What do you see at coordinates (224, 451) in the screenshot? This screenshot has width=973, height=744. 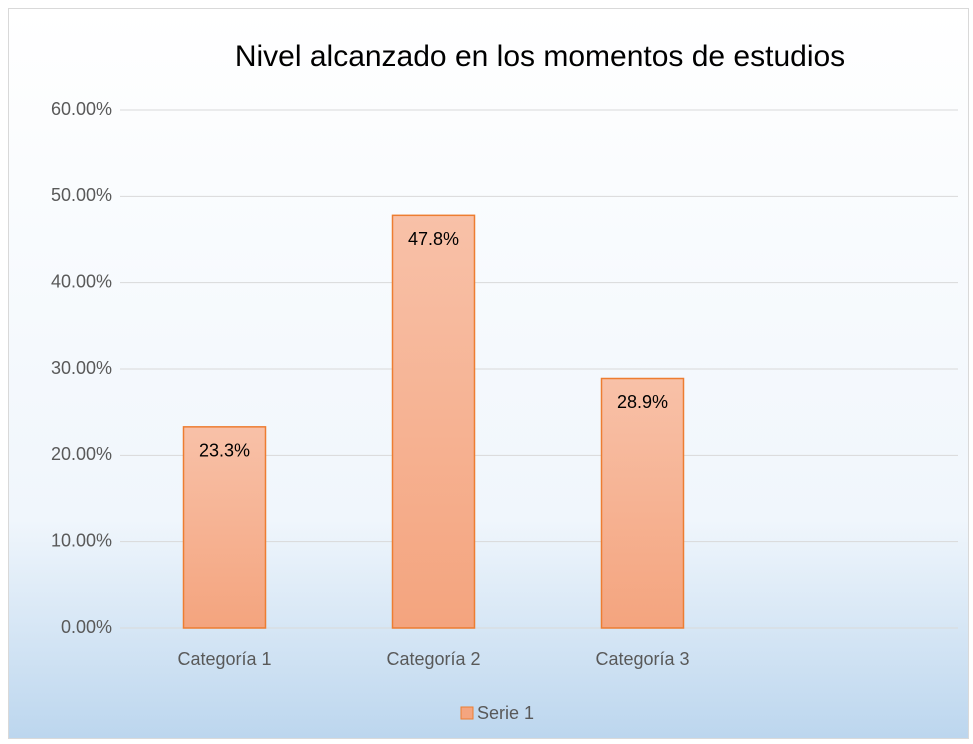 I see `data-label: 23.3%` at bounding box center [224, 451].